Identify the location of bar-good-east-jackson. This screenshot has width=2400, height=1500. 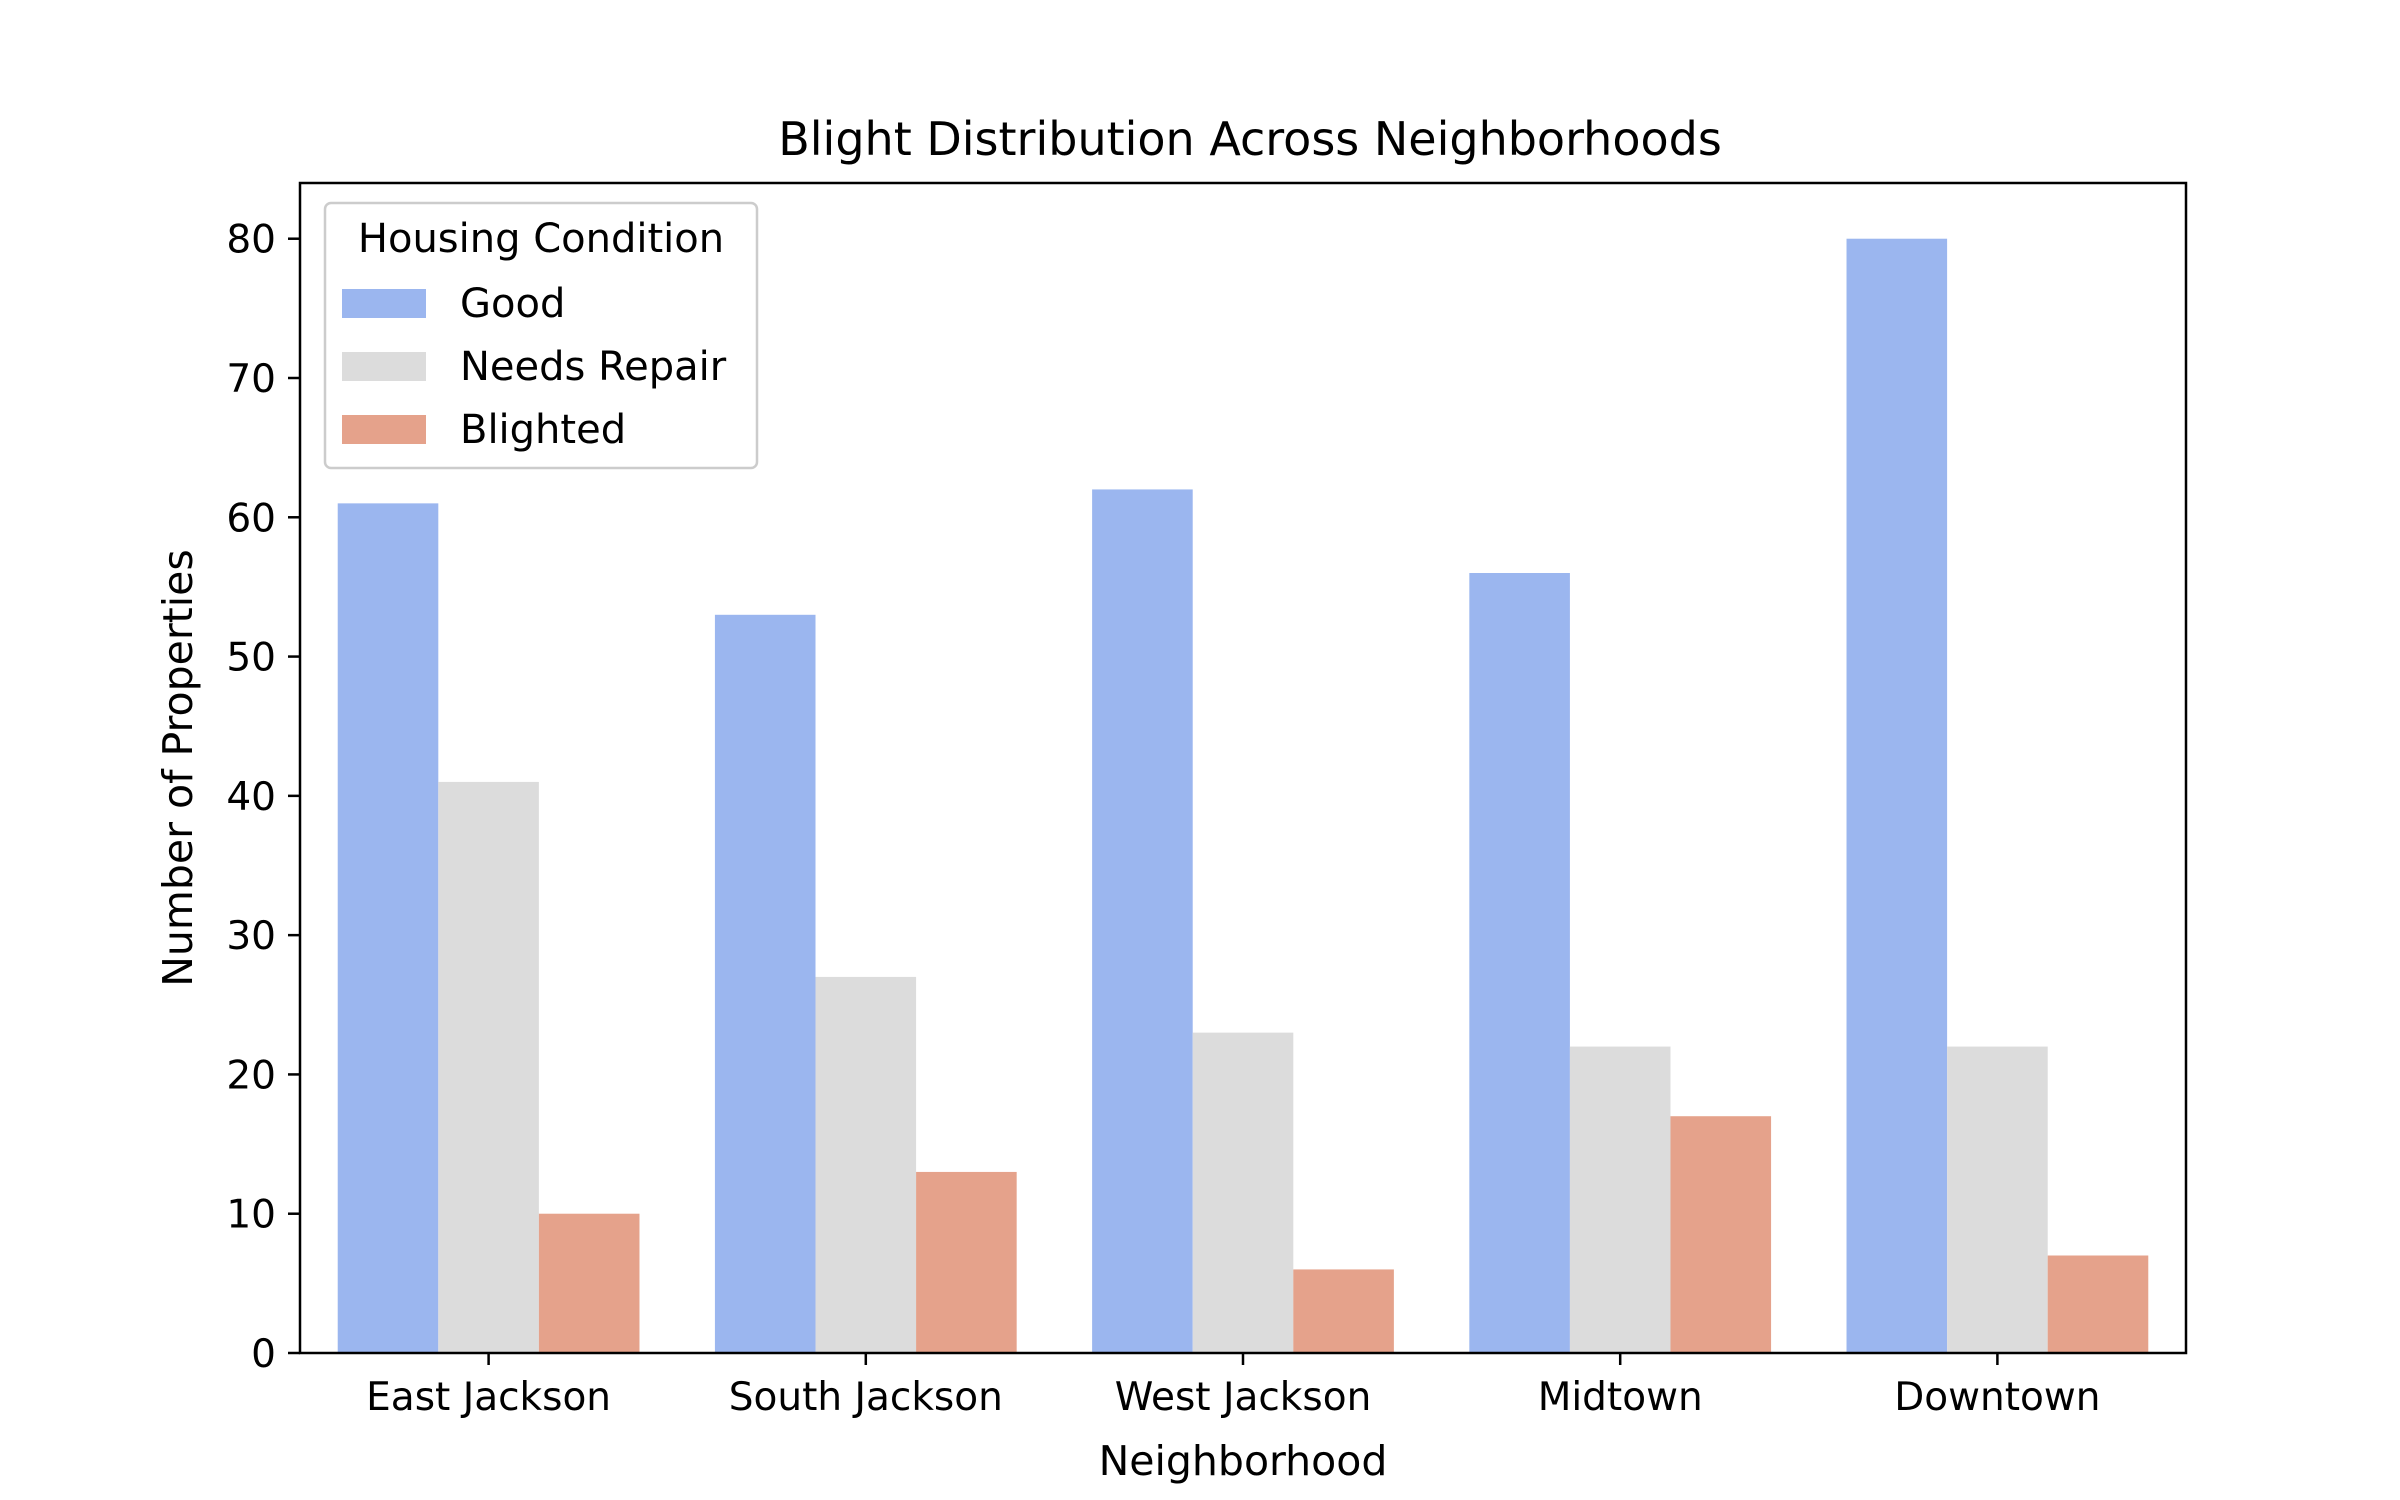
(388, 928).